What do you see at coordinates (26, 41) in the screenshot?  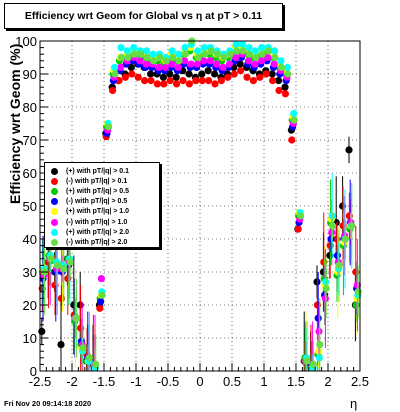 I see `y-tick-label: 100` at bounding box center [26, 41].